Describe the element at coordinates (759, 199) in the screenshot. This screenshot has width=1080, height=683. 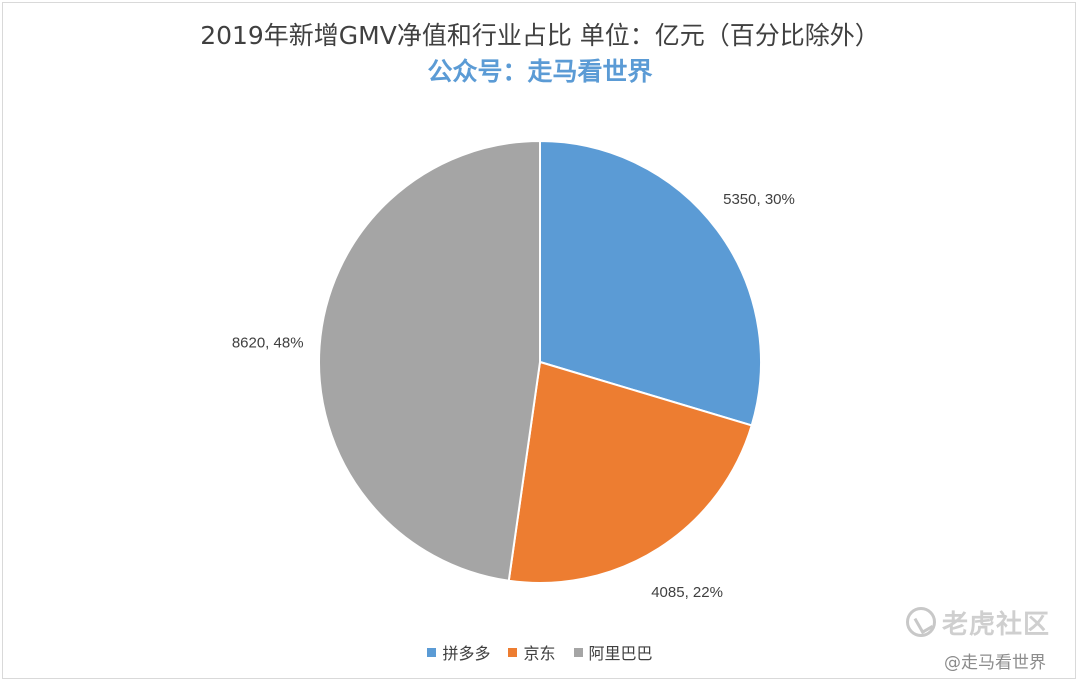
I see `data-label-pinduoduo: 5350, 30%` at that location.